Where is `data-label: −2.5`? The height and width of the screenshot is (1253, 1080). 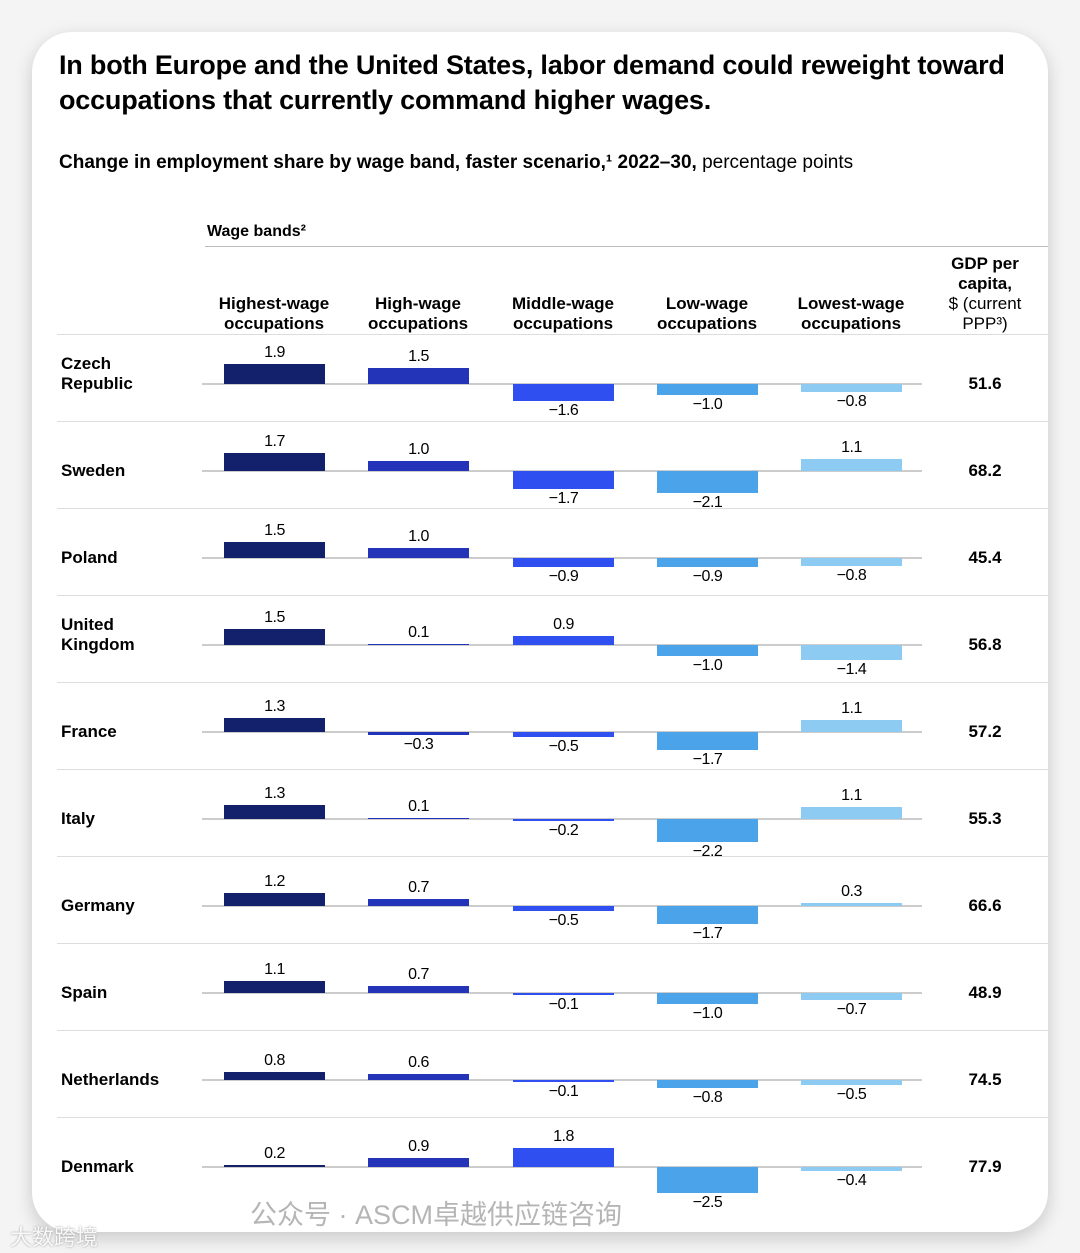
data-label: −2.5 is located at coordinates (707, 1203).